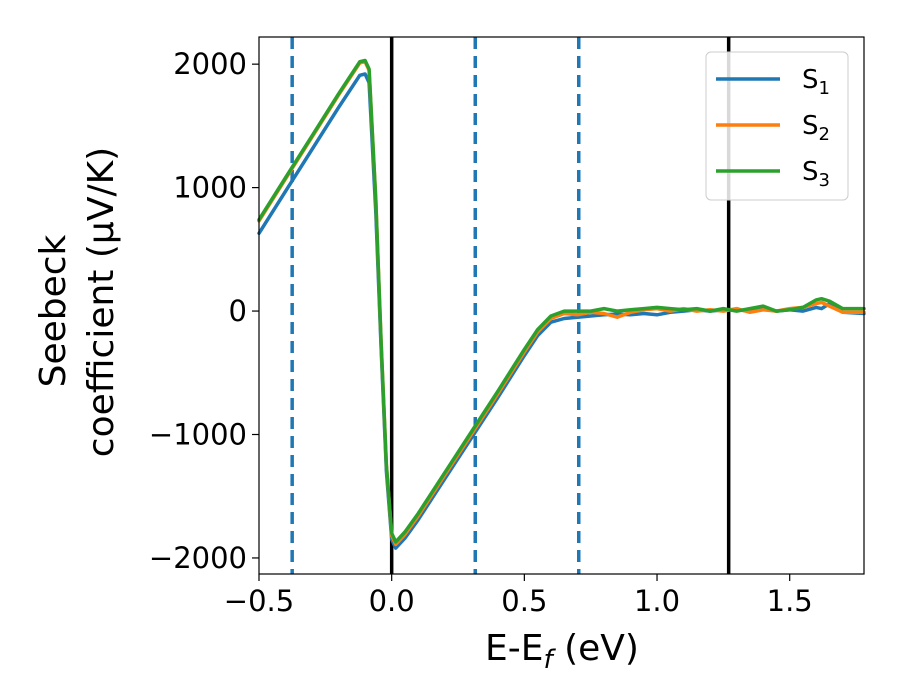 The width and height of the screenshot is (900, 700). What do you see at coordinates (198, 558) in the screenshot?
I see `y-tick-label: −2000` at bounding box center [198, 558].